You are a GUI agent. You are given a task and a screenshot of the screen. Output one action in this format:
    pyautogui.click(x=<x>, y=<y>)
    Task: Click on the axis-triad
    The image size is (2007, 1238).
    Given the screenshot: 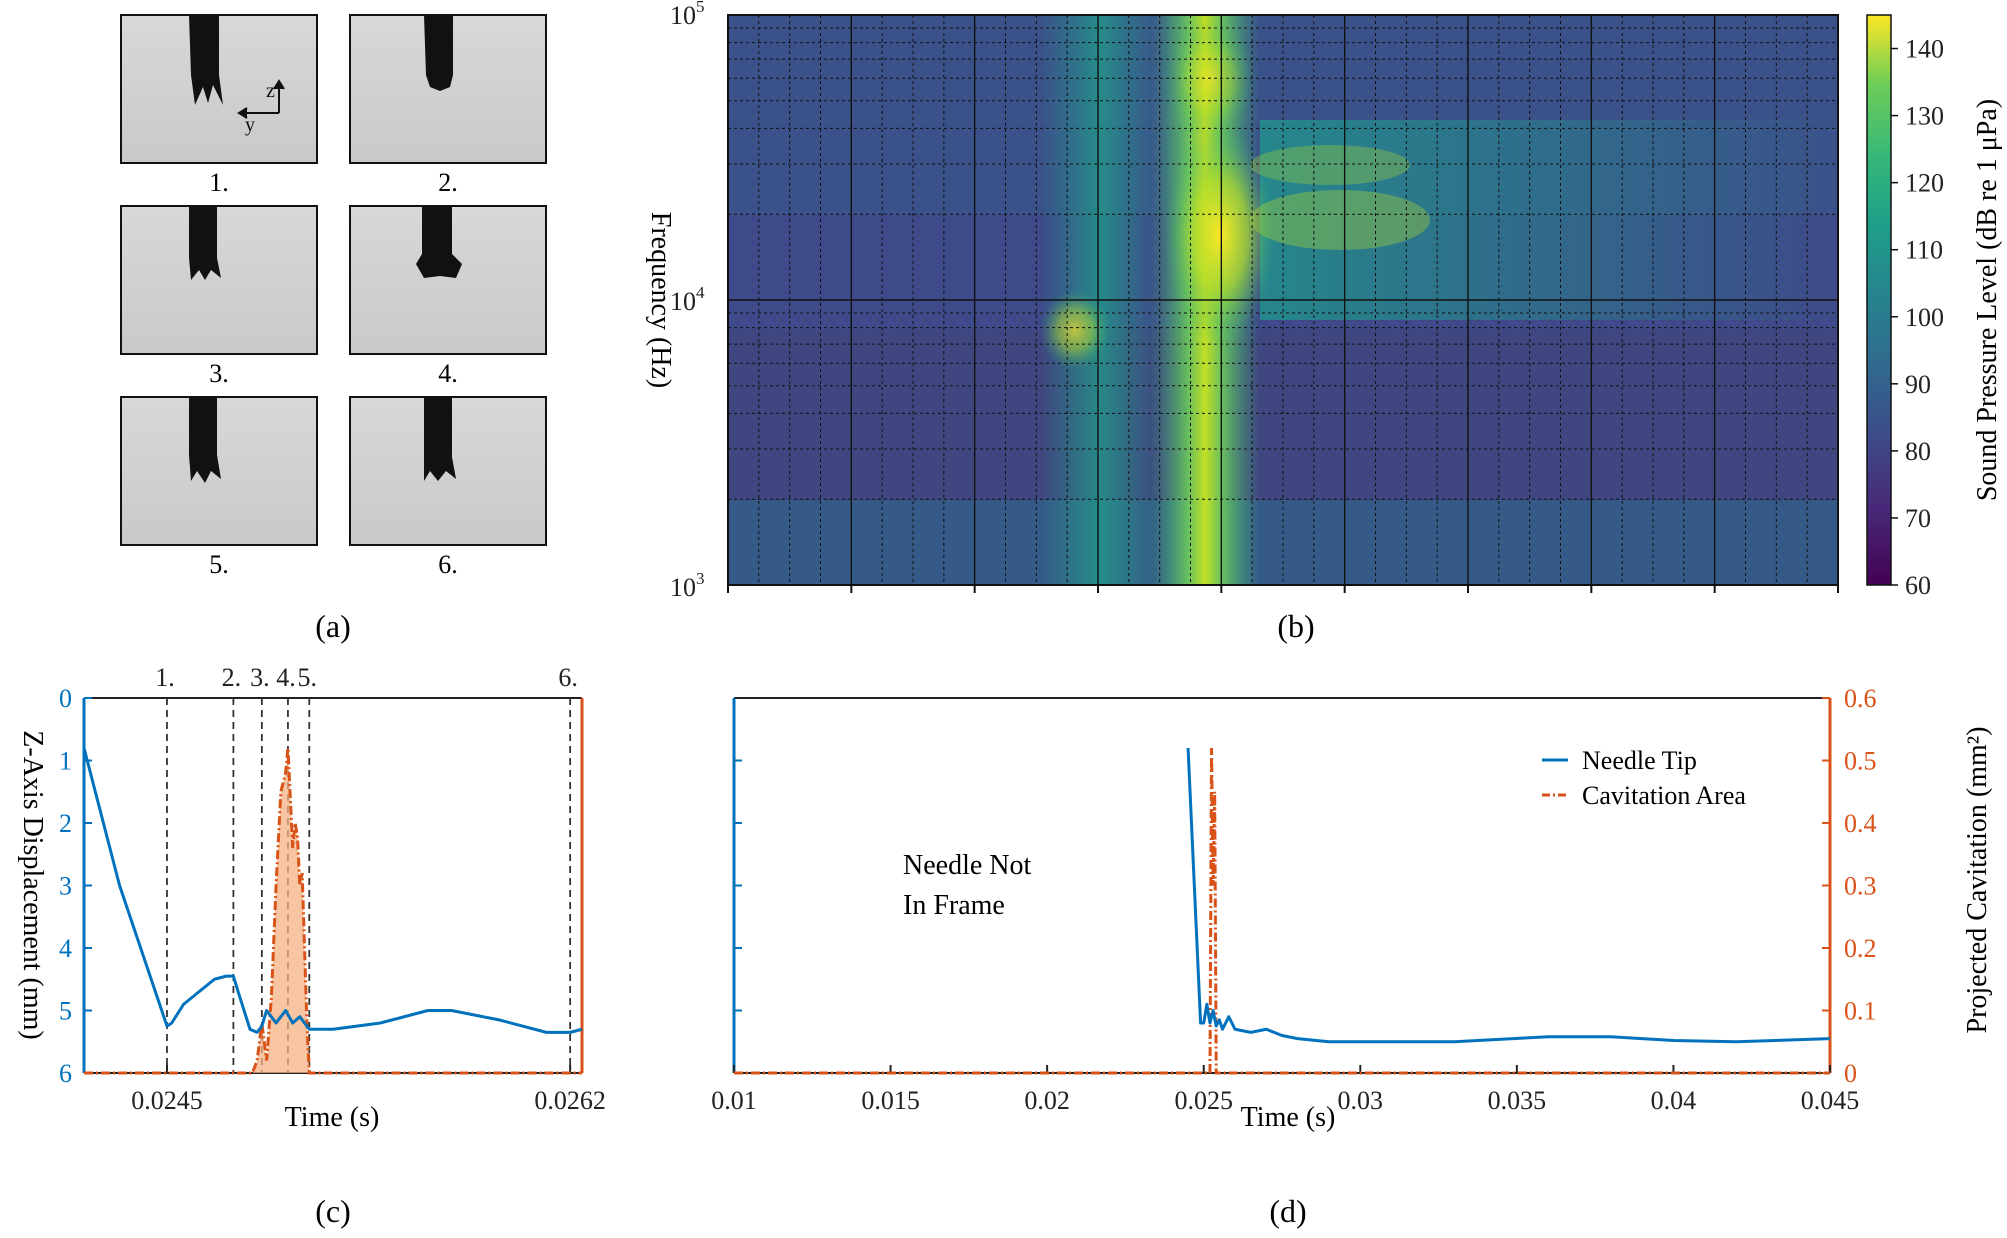 What is the action you would take?
    pyautogui.click(x=261, y=99)
    